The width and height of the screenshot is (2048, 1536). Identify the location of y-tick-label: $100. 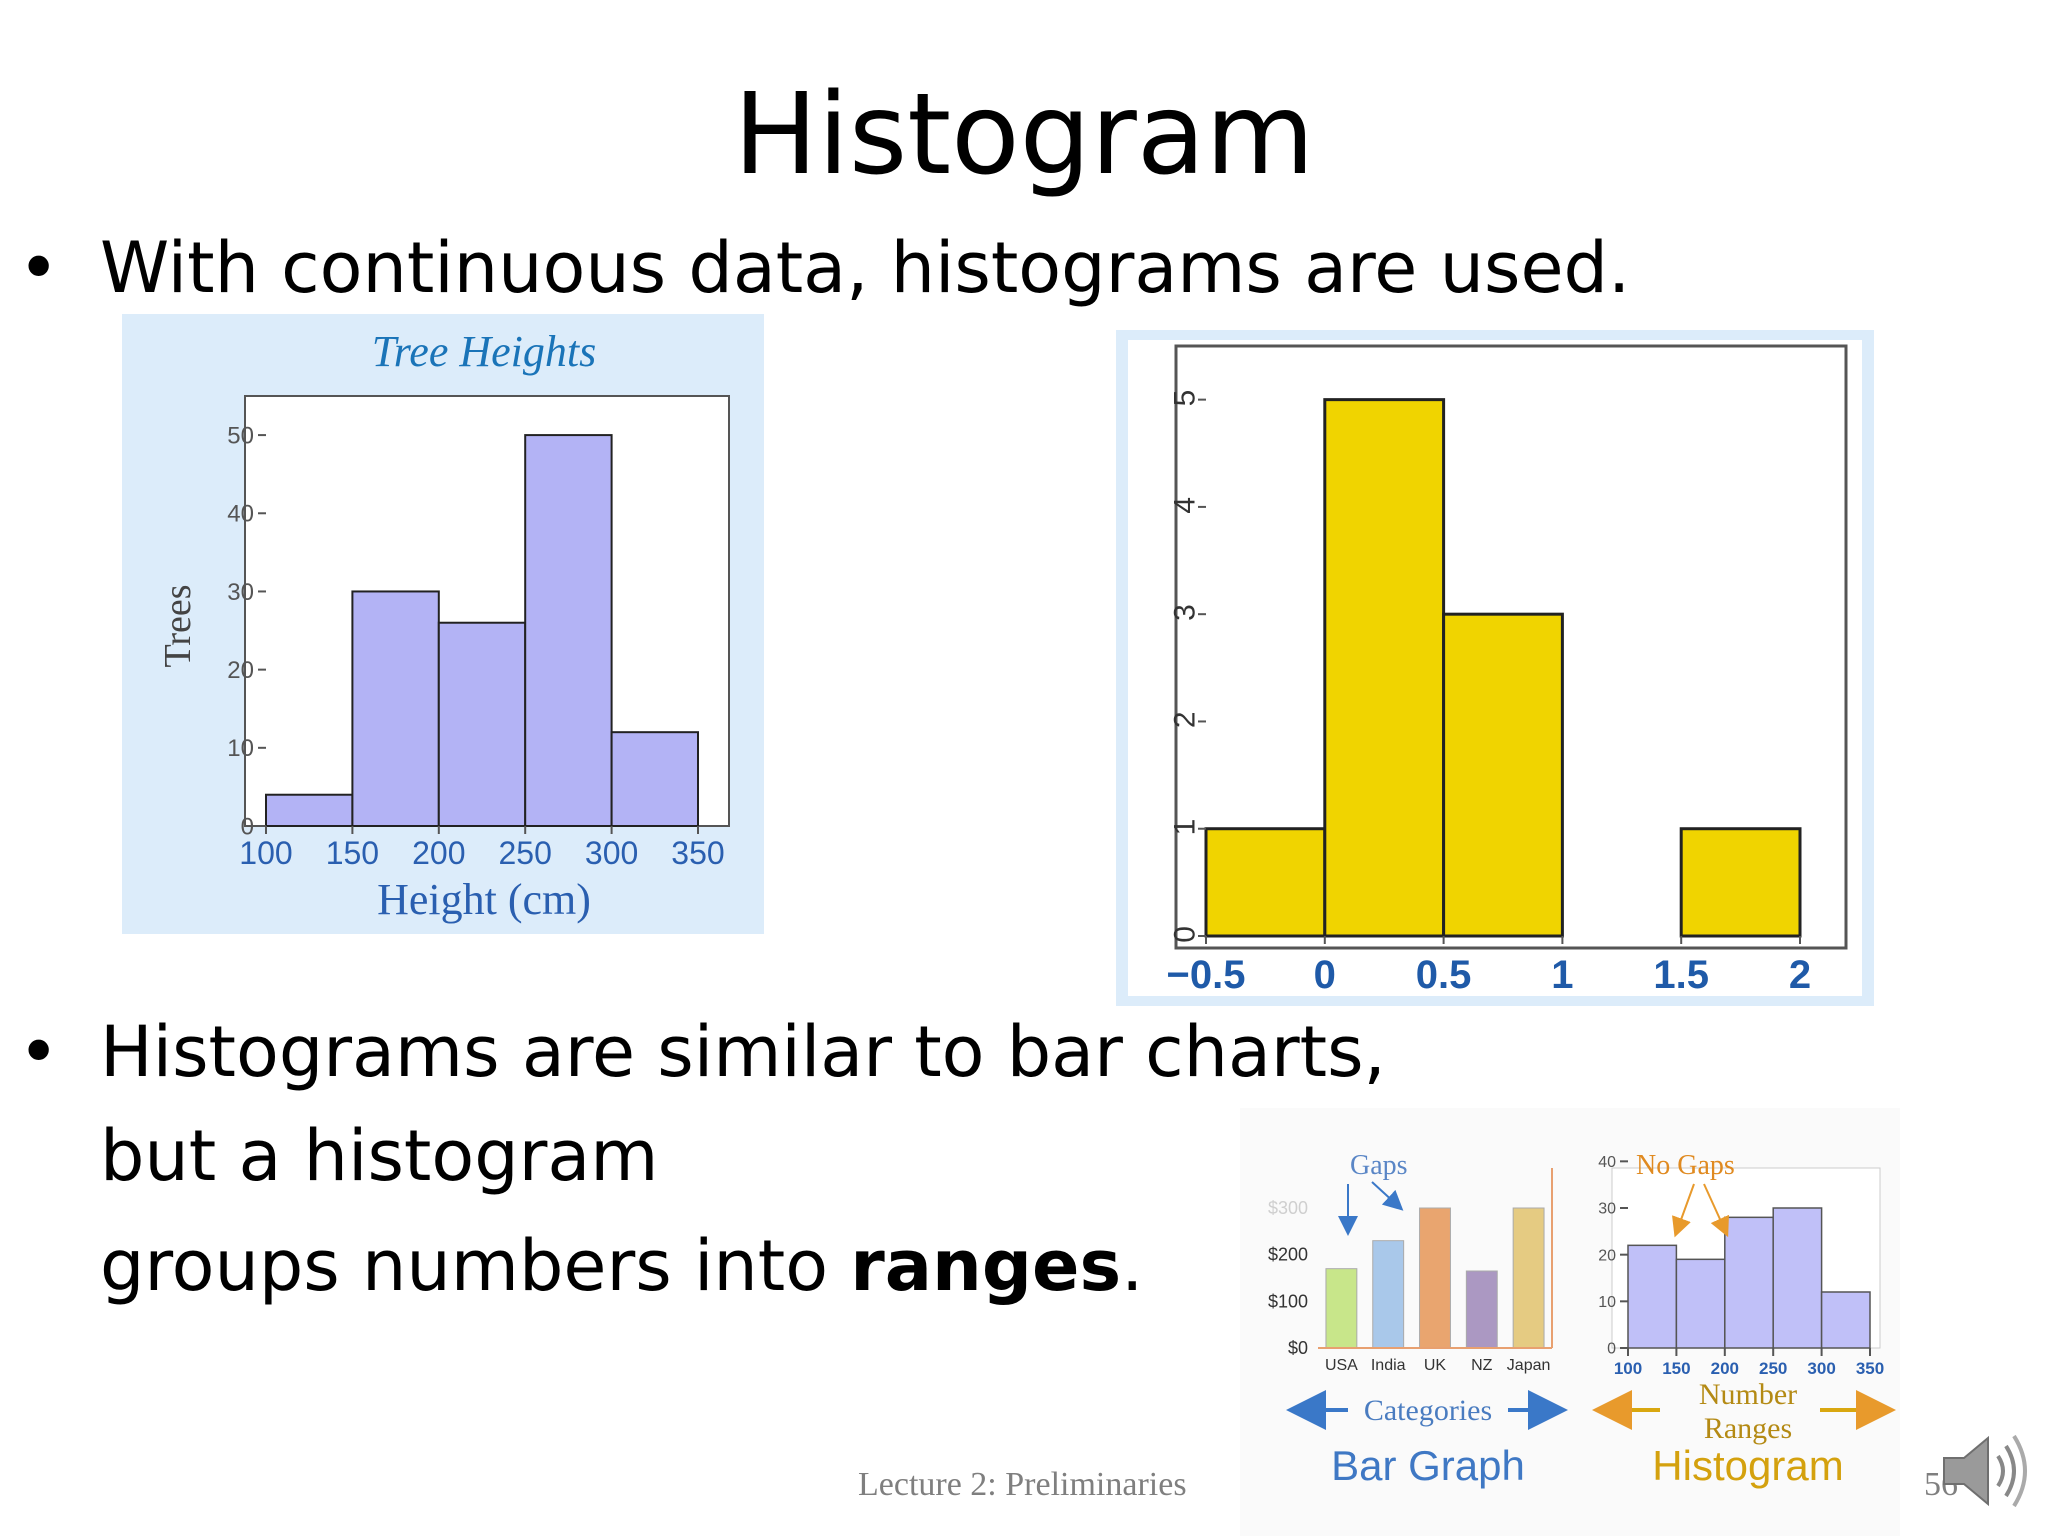
(1288, 1301).